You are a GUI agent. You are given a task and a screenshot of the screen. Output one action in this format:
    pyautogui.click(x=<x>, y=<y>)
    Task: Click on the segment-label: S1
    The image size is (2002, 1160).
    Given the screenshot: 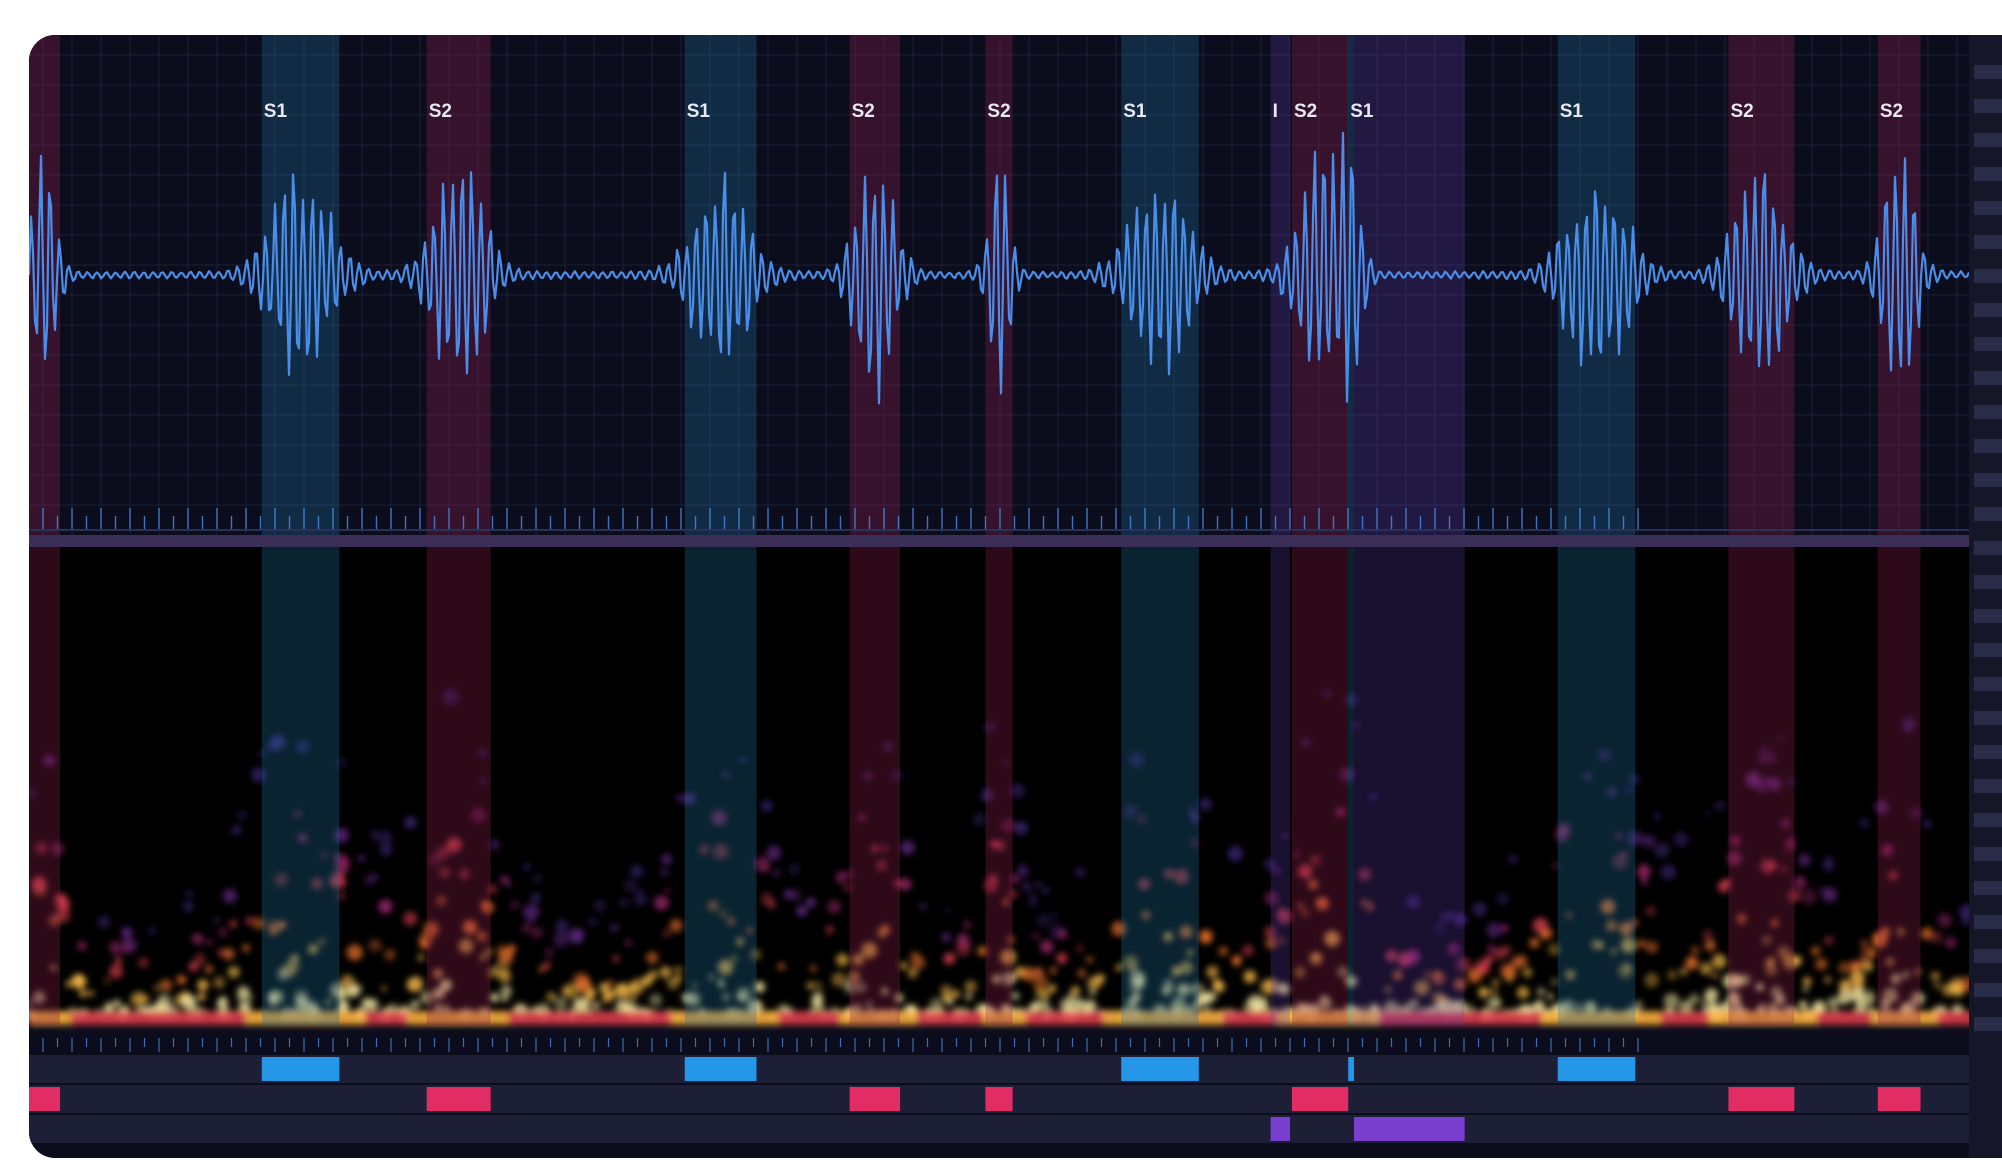 What is the action you would take?
    pyautogui.click(x=1362, y=111)
    